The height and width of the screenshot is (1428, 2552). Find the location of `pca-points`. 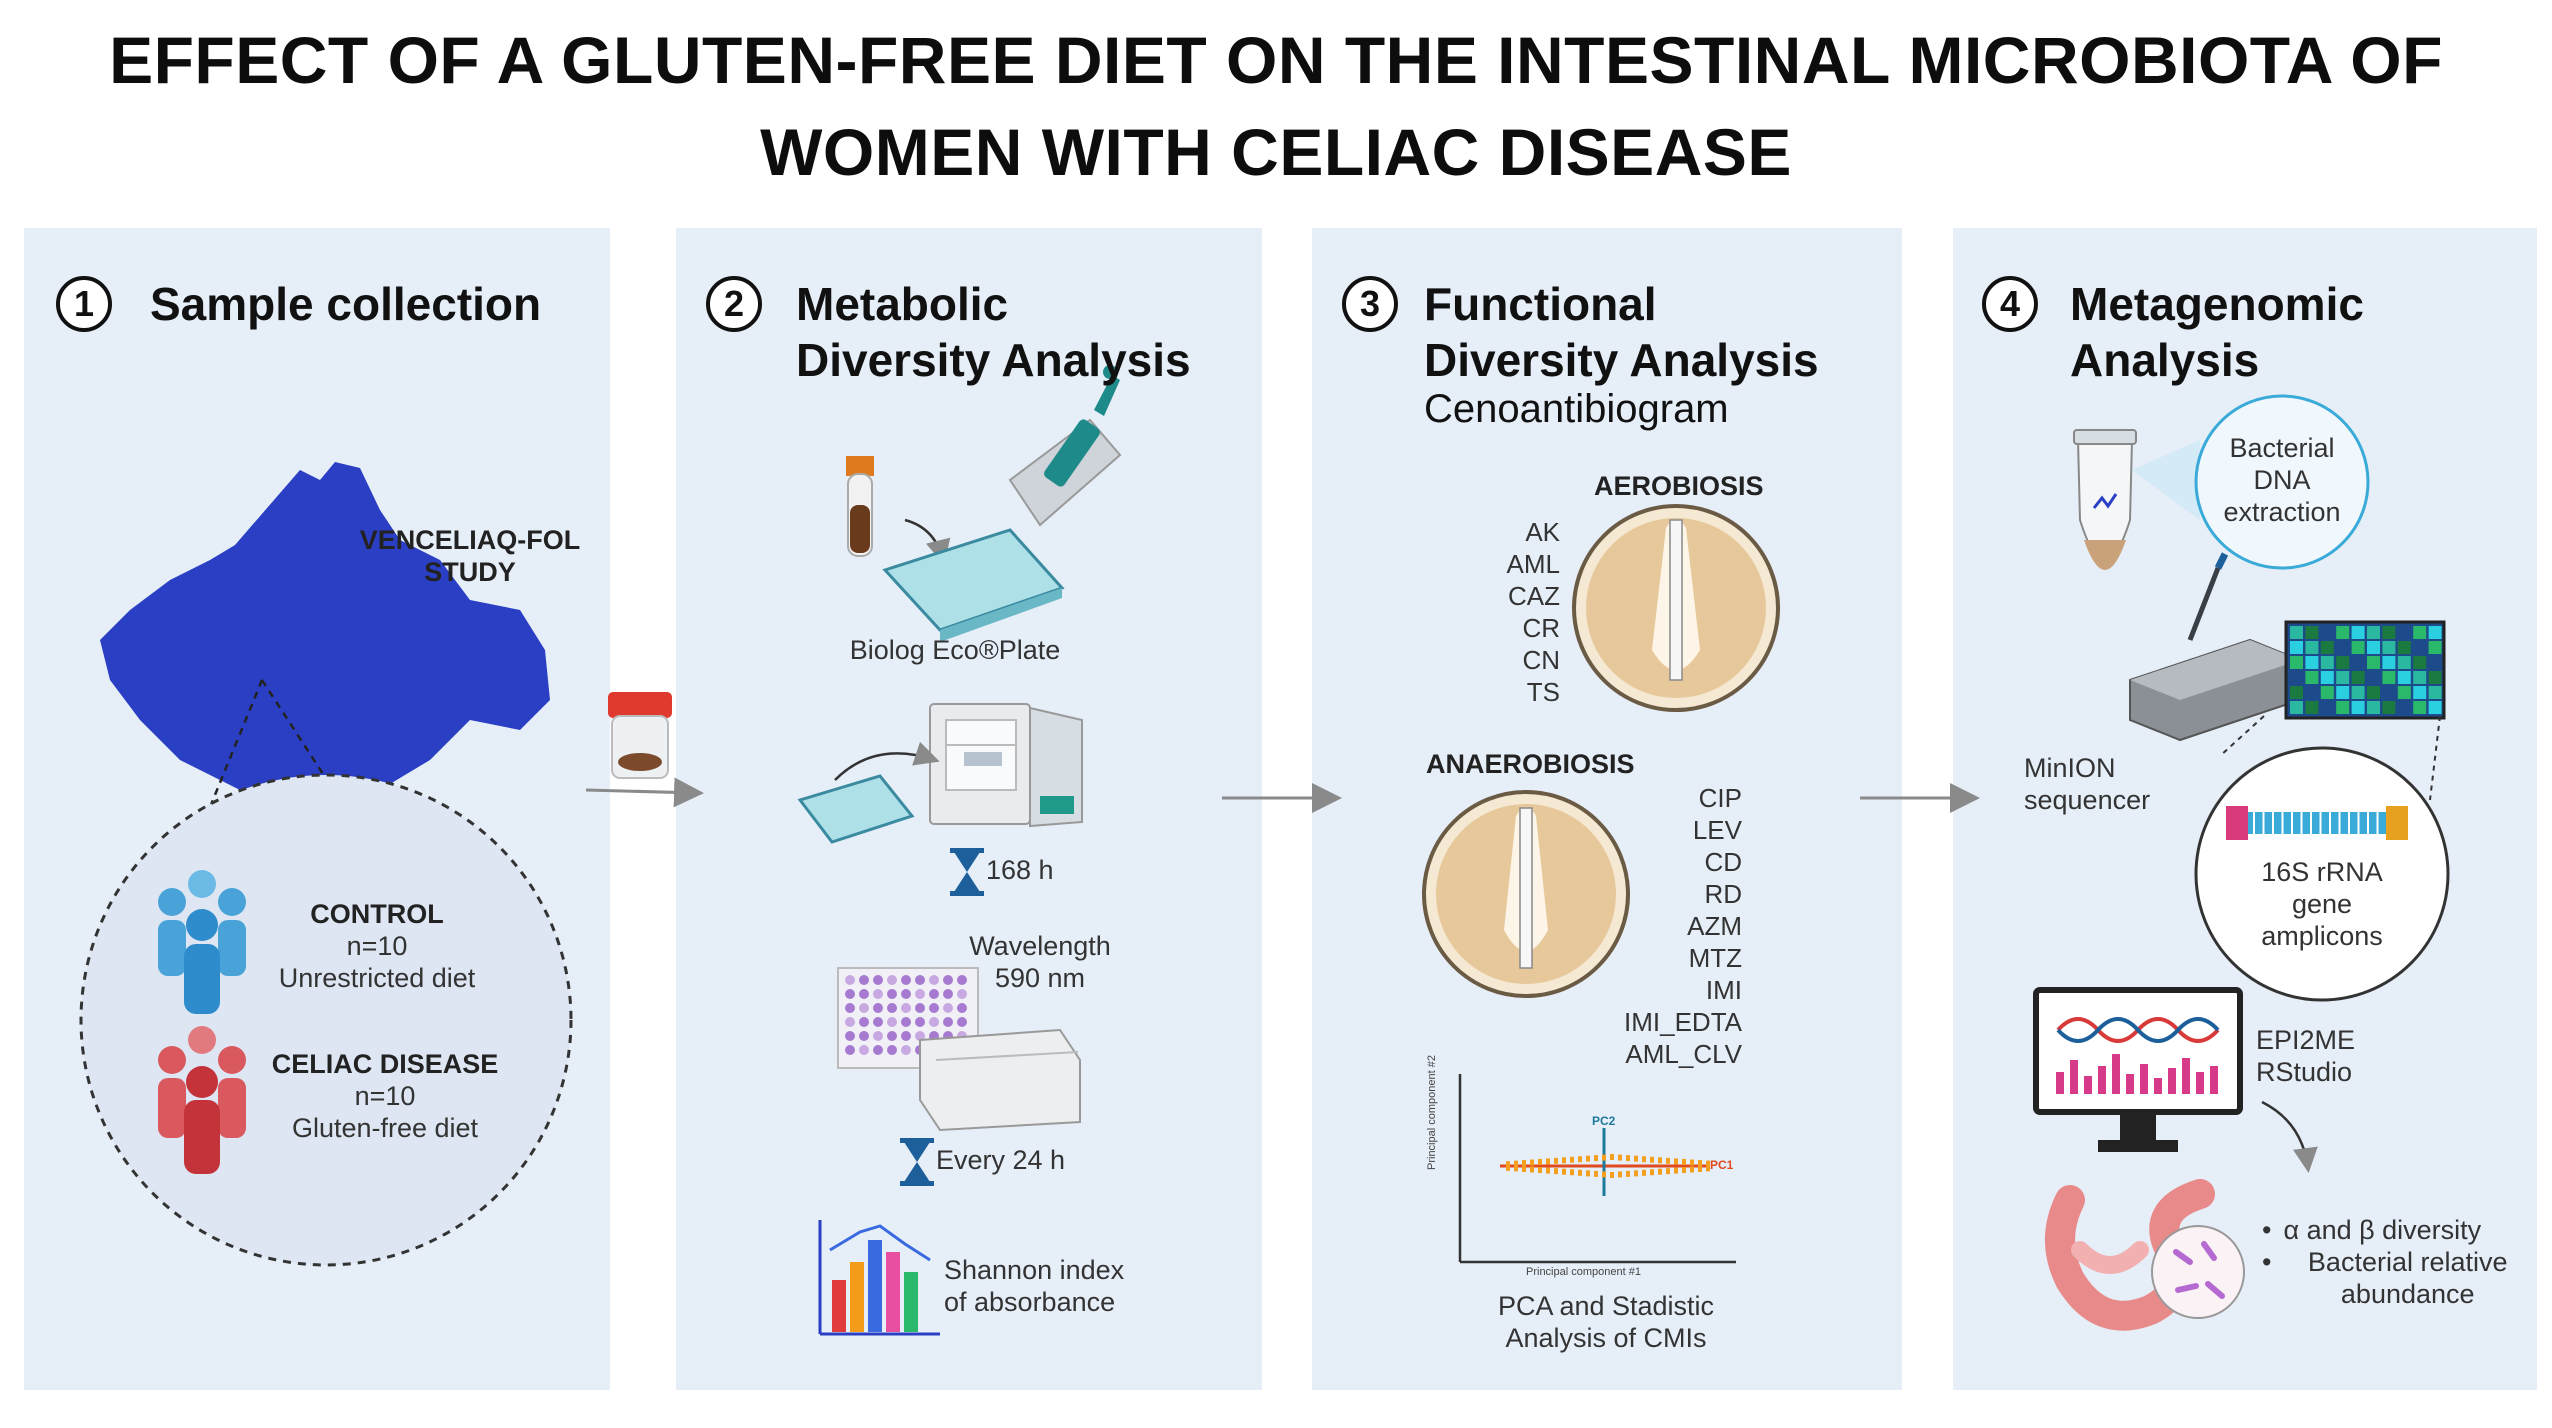

pca-points is located at coordinates (1608, 1166).